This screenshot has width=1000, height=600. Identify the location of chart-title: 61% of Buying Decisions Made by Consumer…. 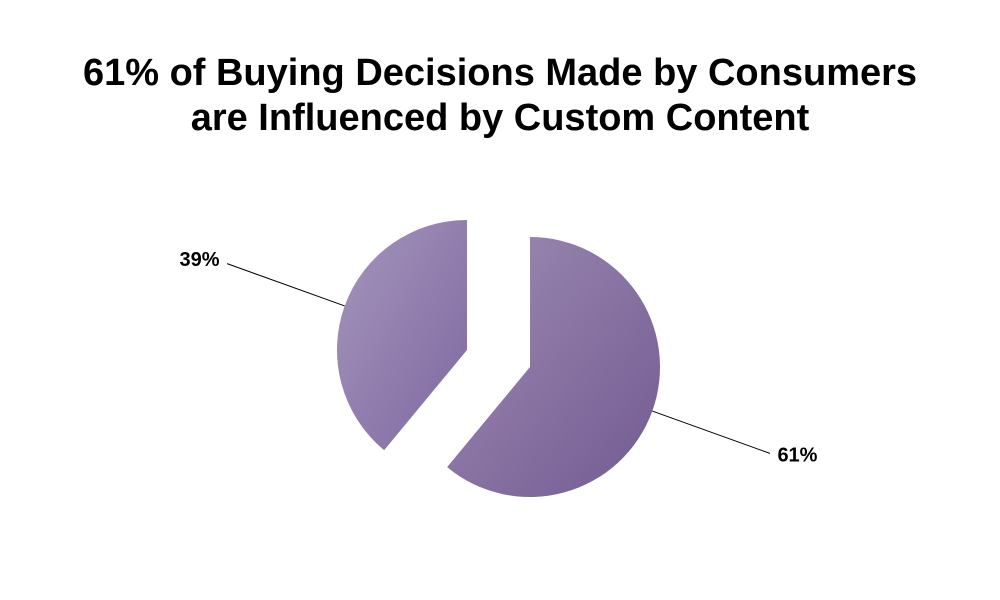
(500, 73).